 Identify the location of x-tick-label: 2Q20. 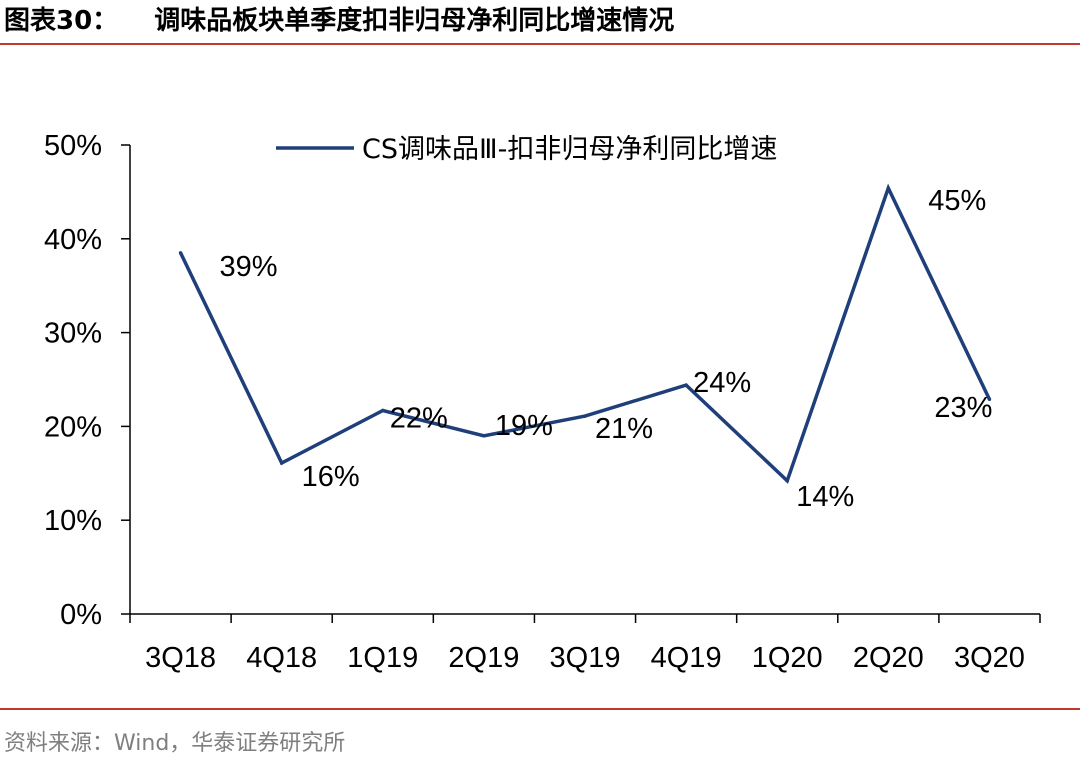
(888, 658).